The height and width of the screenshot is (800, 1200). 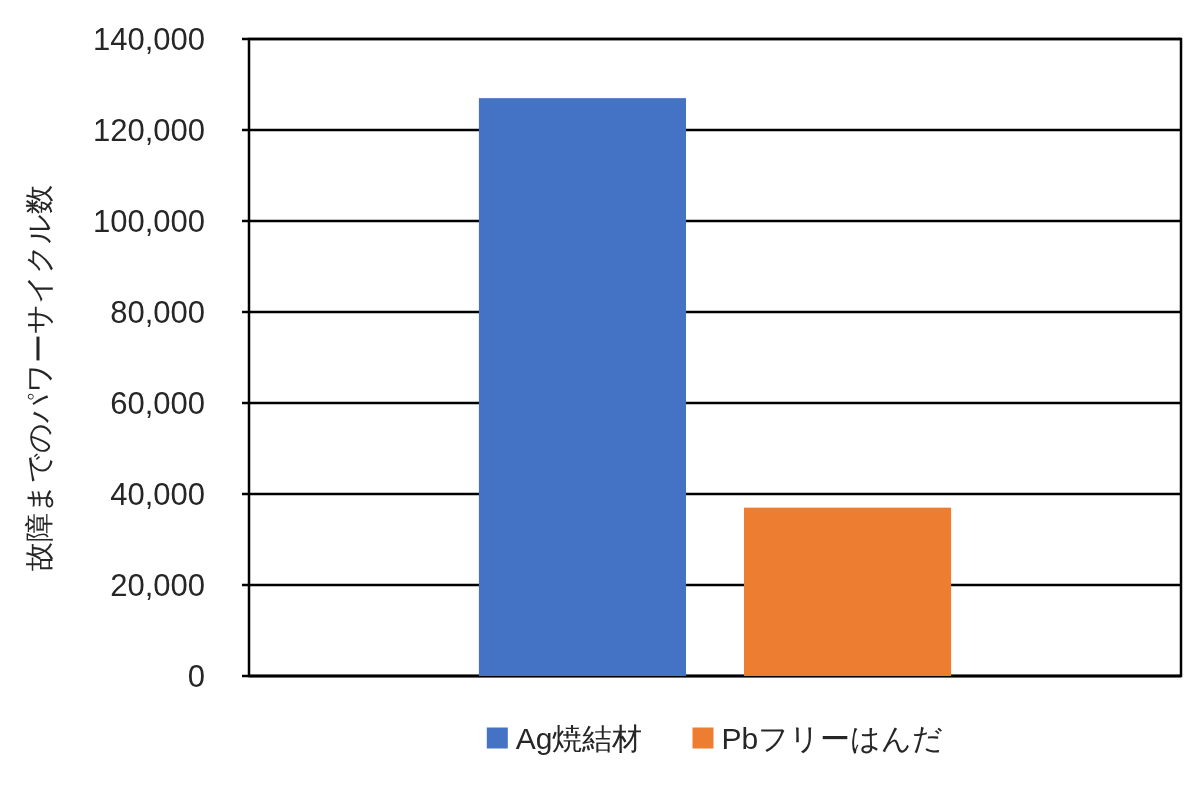 What do you see at coordinates (157, 403) in the screenshot?
I see `y-tick-label: 60,000` at bounding box center [157, 403].